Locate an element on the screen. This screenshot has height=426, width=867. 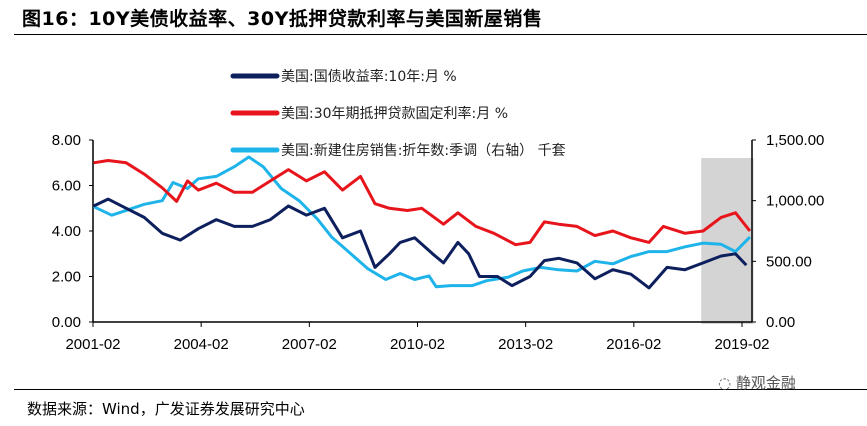
legend-label: 美国:国债收益率:10年:月 % is located at coordinates (369, 76).